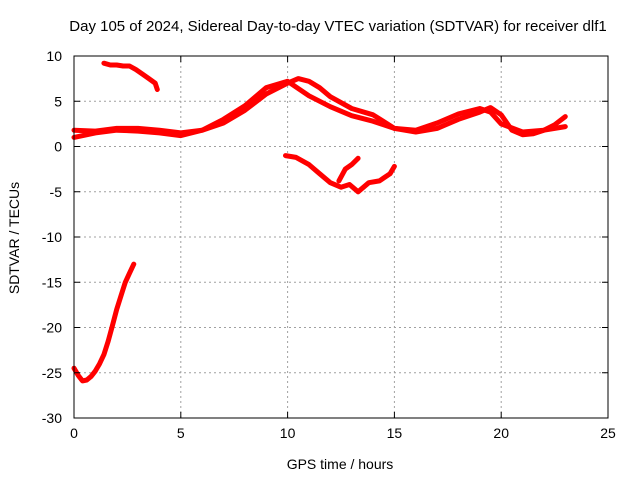 The width and height of the screenshot is (640, 480). I want to click on x-tick-label: 10, so click(288, 433).